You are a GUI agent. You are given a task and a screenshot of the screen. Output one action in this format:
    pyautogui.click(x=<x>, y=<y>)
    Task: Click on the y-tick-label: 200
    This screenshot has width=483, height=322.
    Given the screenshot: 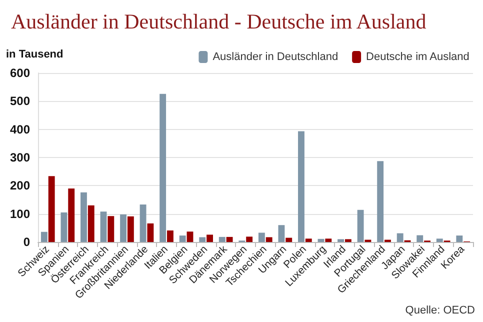 What is the action you would take?
    pyautogui.click(x=20, y=185)
    